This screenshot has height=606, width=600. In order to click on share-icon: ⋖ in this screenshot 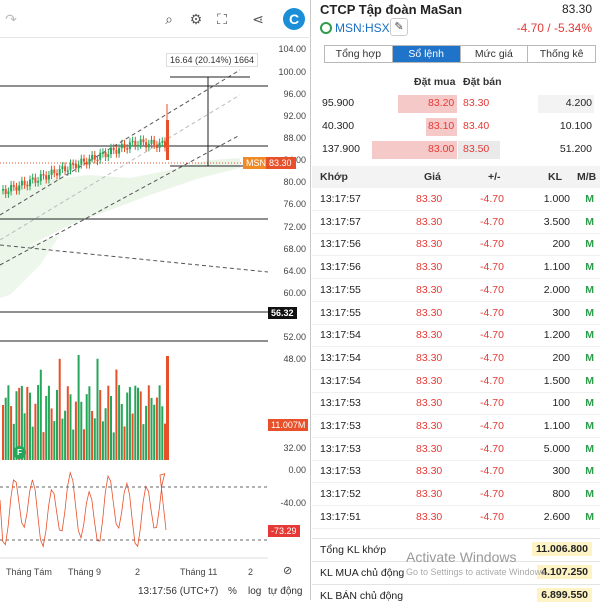, I will do `click(258, 19)`.